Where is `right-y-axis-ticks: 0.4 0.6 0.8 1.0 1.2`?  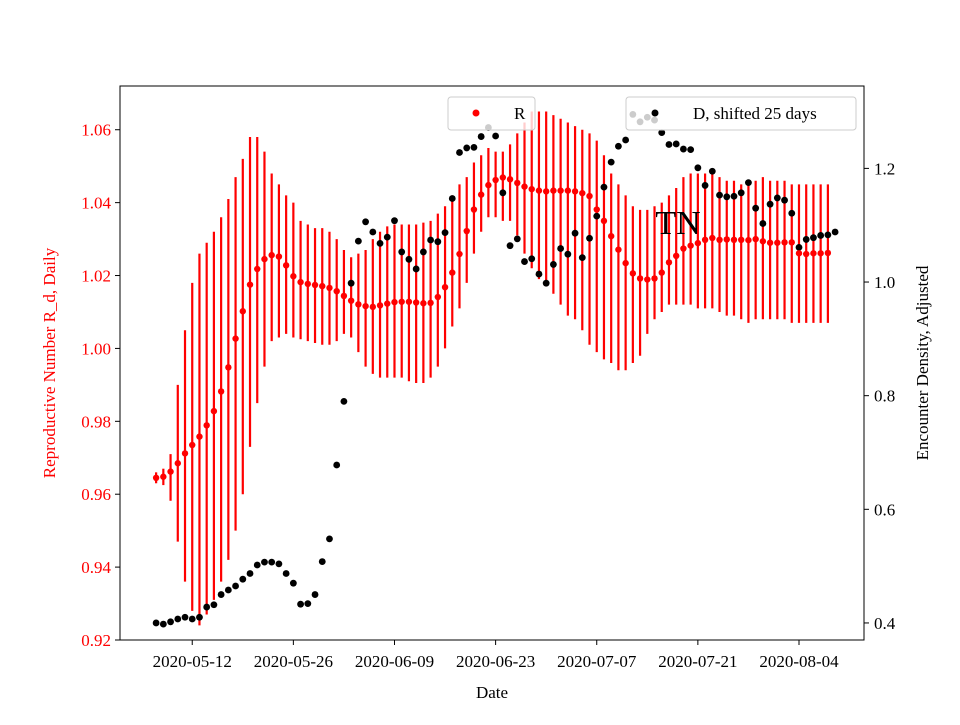 right-y-axis-ticks: 0.4 0.6 0.8 1.0 1.2 is located at coordinates (880, 396).